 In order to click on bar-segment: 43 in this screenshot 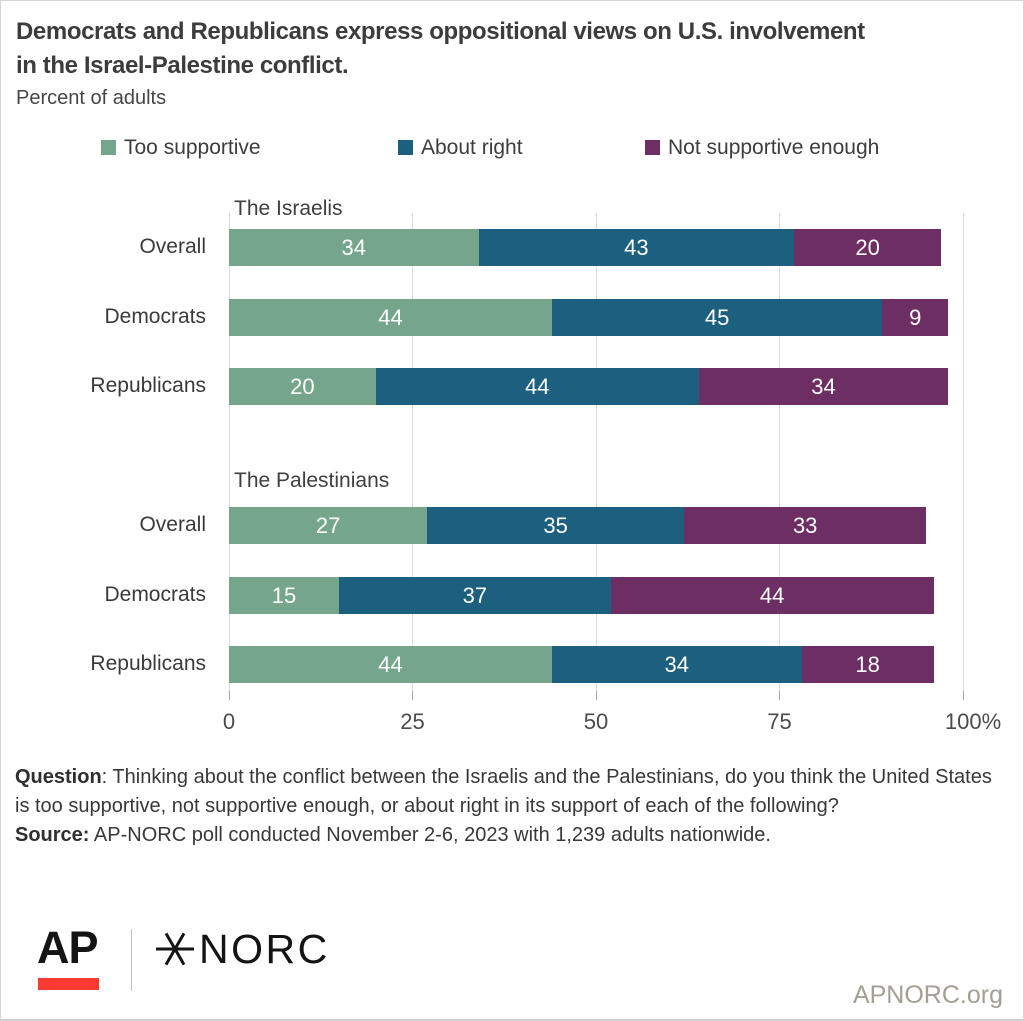, I will do `click(636, 247)`.